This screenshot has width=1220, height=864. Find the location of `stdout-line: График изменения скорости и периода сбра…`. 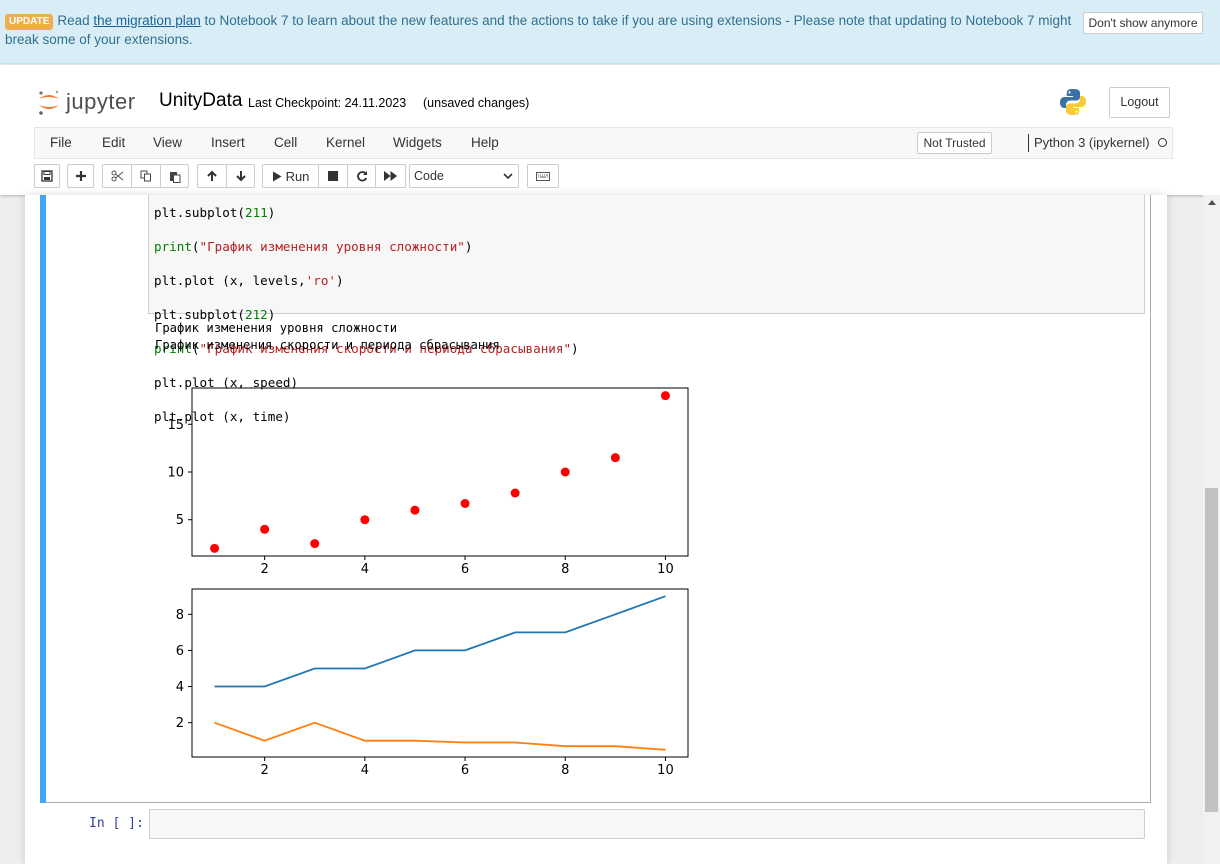

stdout-line: График изменения скорости и периода сбра… is located at coordinates (327, 345).